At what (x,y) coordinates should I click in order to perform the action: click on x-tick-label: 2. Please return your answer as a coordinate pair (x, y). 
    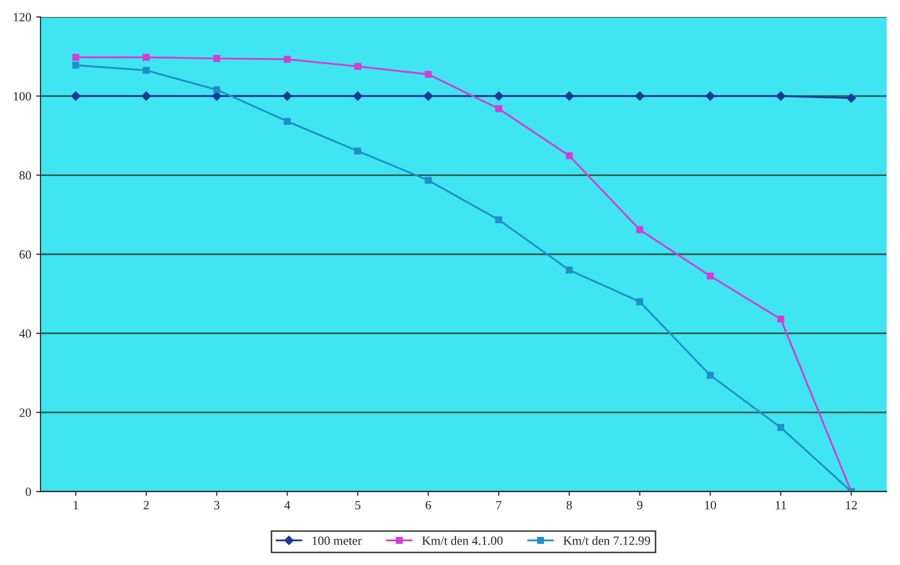
    Looking at the image, I should click on (146, 505).